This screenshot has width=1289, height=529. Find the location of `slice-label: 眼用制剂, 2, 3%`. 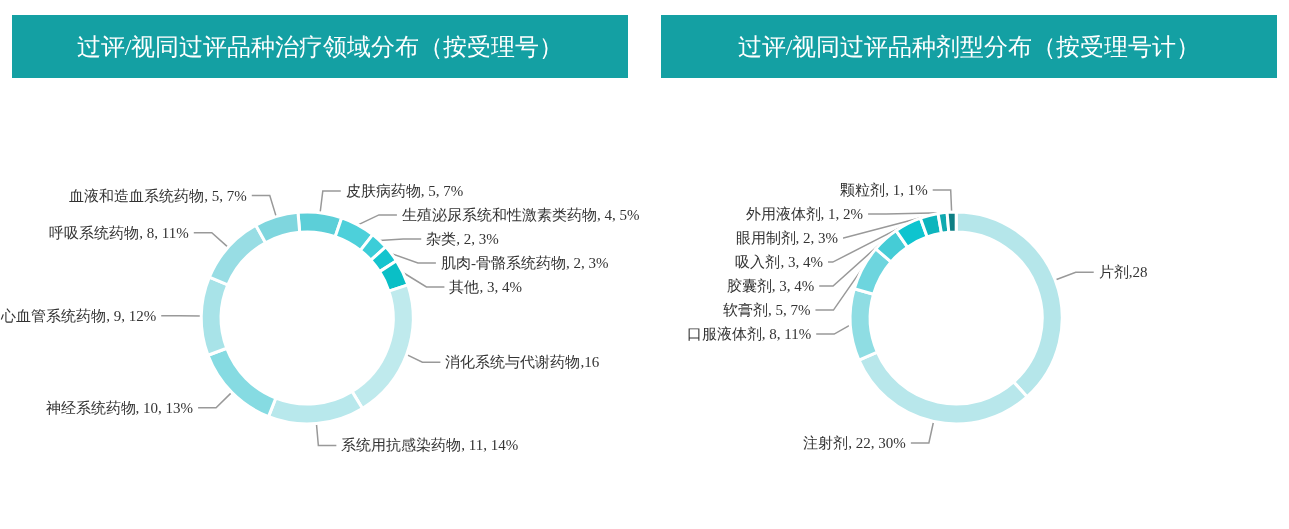

slice-label: 眼用制剂, 2, 3% is located at coordinates (787, 238).